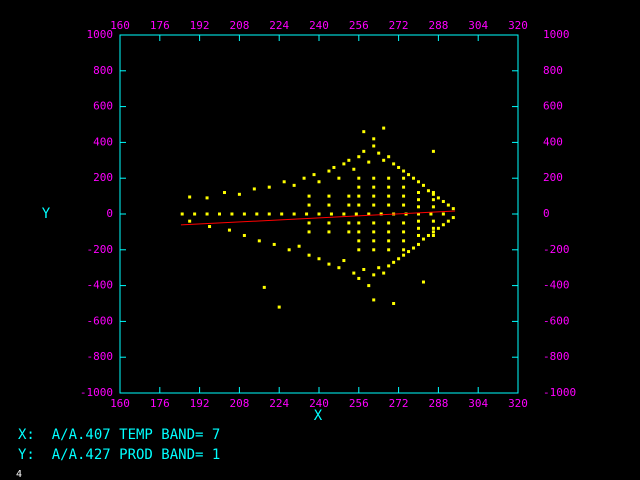  What do you see at coordinates (438, 403) in the screenshot?
I see `x-tick-label: 288` at bounding box center [438, 403].